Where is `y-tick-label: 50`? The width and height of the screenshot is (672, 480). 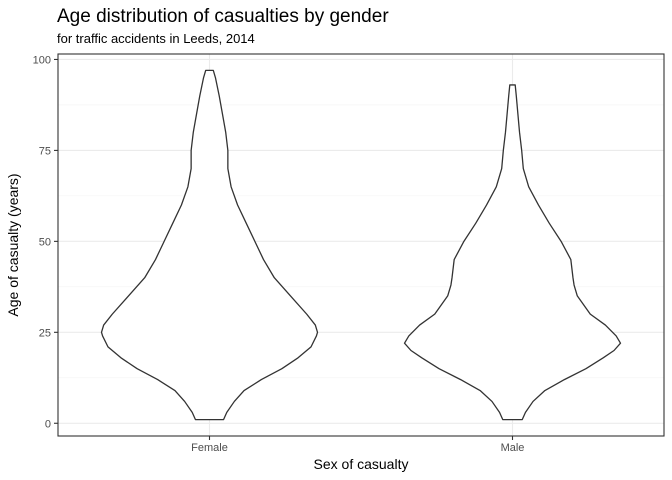 y-tick-label: 50 is located at coordinates (45, 242).